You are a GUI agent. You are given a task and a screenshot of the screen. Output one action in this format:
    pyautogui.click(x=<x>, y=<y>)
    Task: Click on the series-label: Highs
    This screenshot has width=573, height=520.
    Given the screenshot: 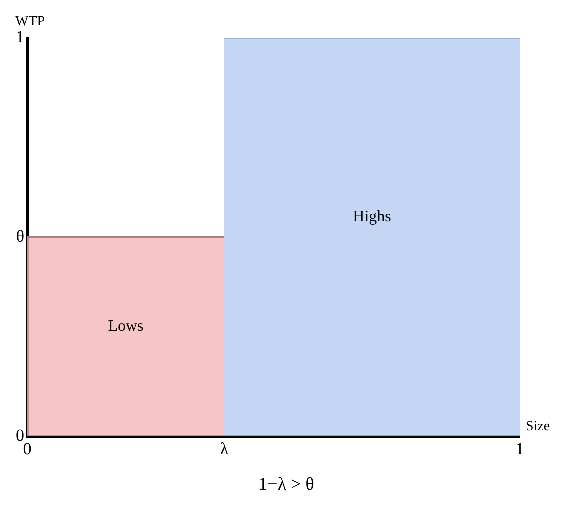 What is the action you would take?
    pyautogui.click(x=372, y=217)
    